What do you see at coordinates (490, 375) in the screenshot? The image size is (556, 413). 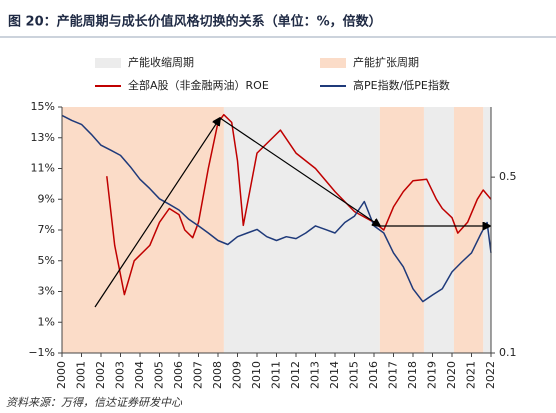 I see `x-tick-label: 2022` at bounding box center [490, 375].